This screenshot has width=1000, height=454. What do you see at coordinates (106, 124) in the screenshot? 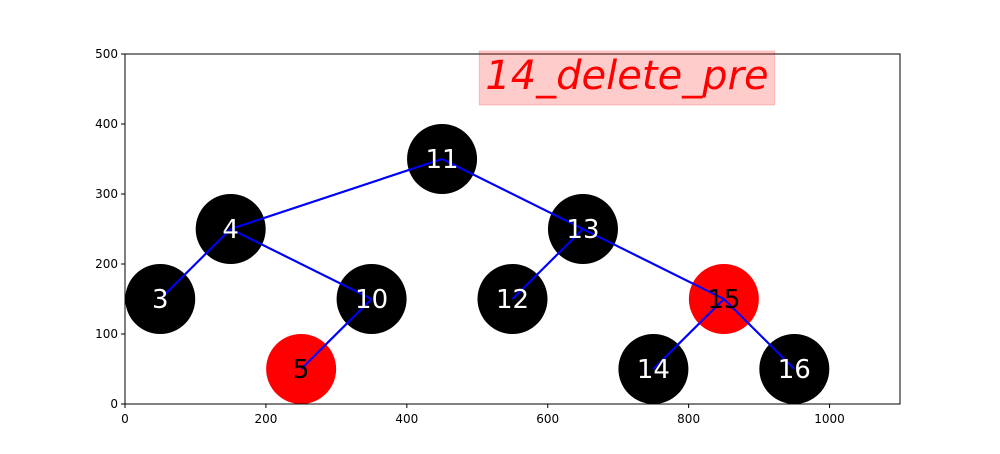
I see `y-tick-label: 400` at bounding box center [106, 124].